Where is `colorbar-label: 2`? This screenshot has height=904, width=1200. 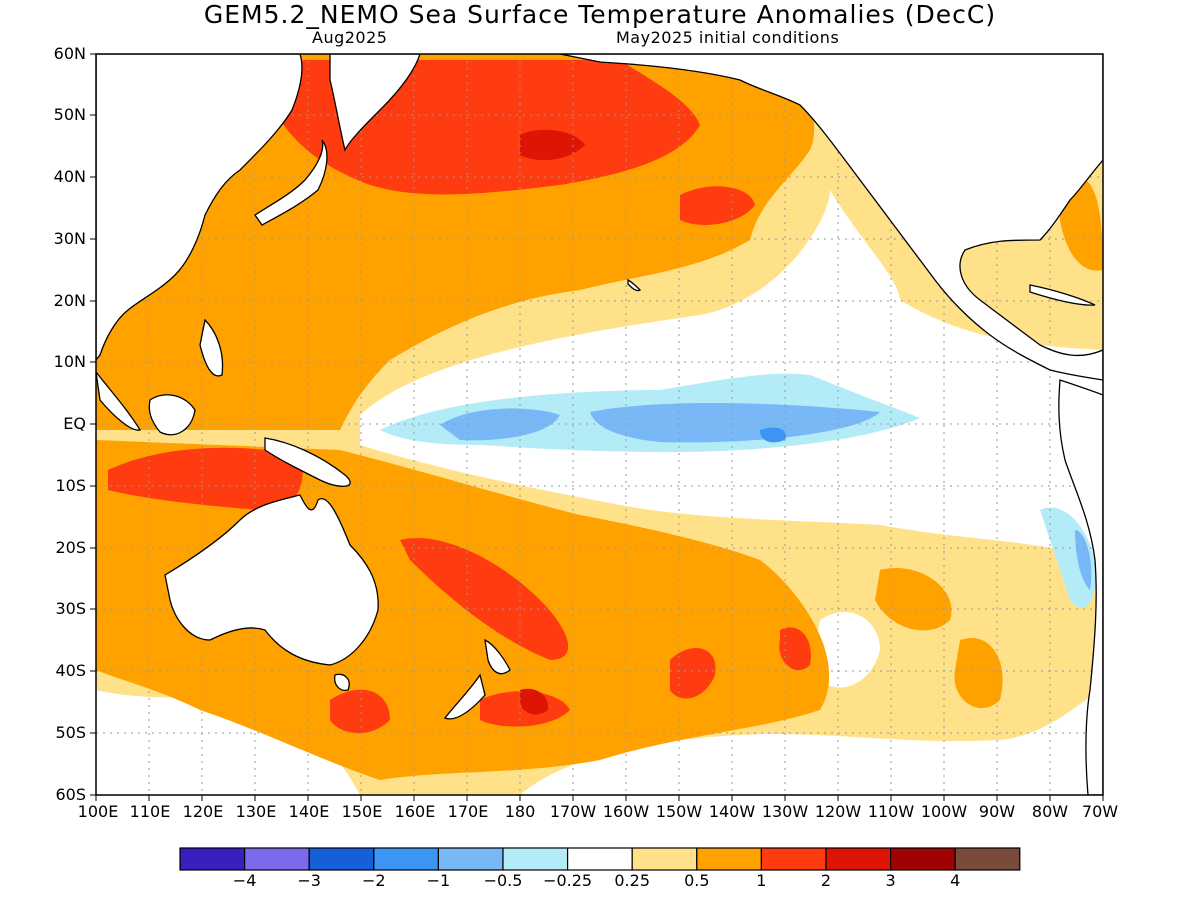 colorbar-label: 2 is located at coordinates (826, 880).